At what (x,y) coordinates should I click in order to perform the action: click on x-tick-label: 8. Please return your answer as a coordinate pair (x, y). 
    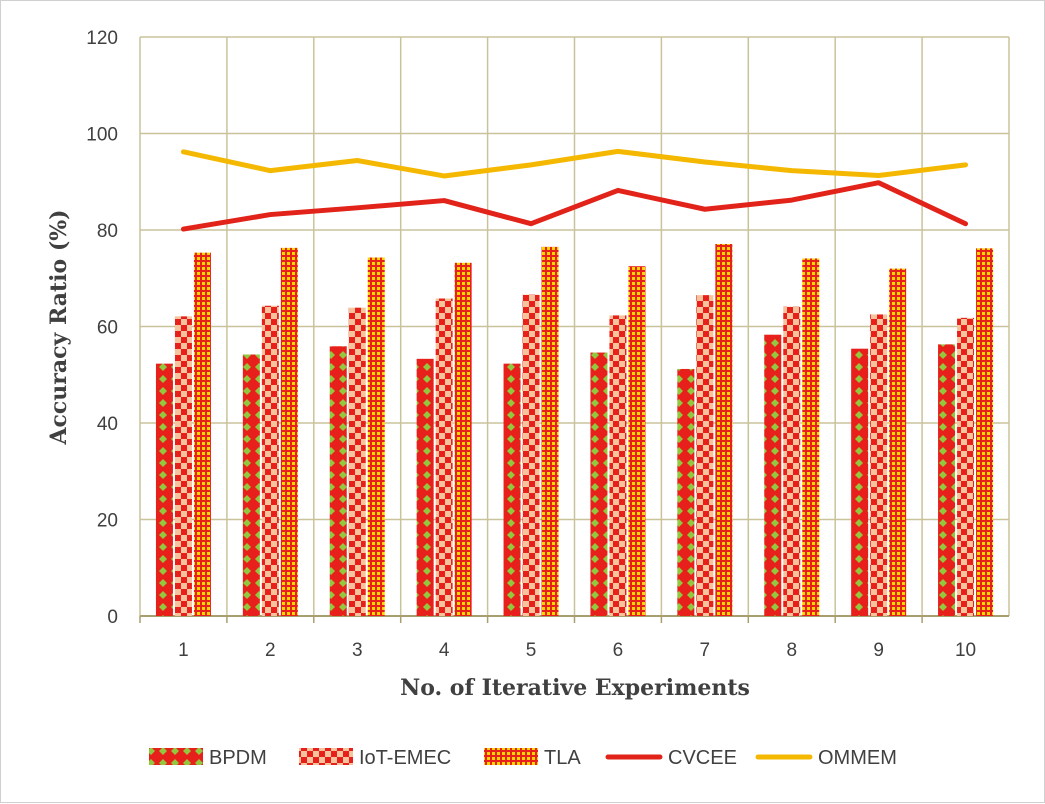
    Looking at the image, I should click on (791, 650).